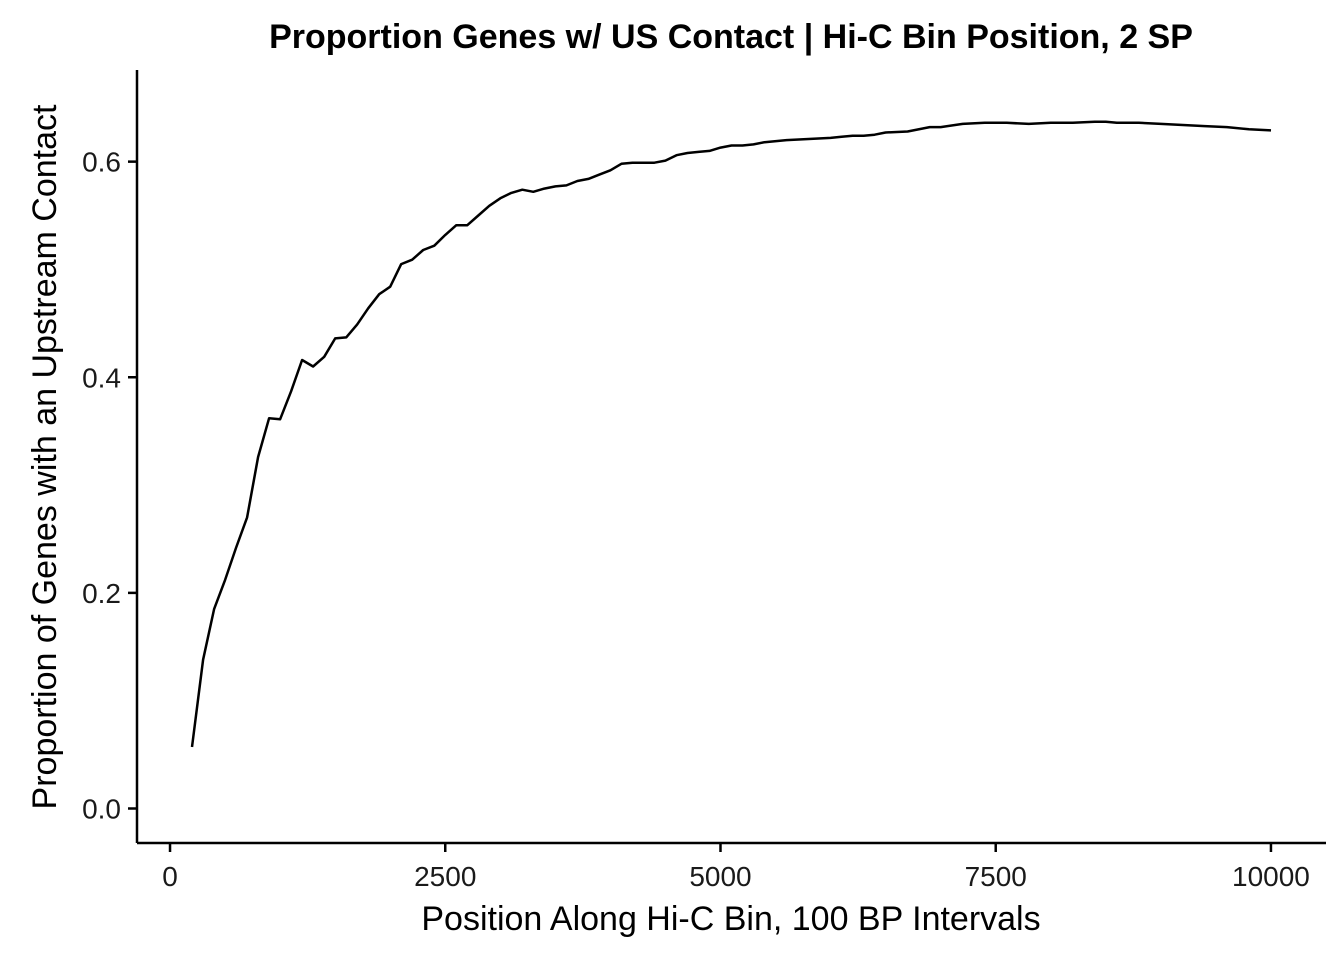 This screenshot has height=960, width=1344. I want to click on y-axis-ticks: 0.0 0.2 0.4 0.6, so click(109, 486).